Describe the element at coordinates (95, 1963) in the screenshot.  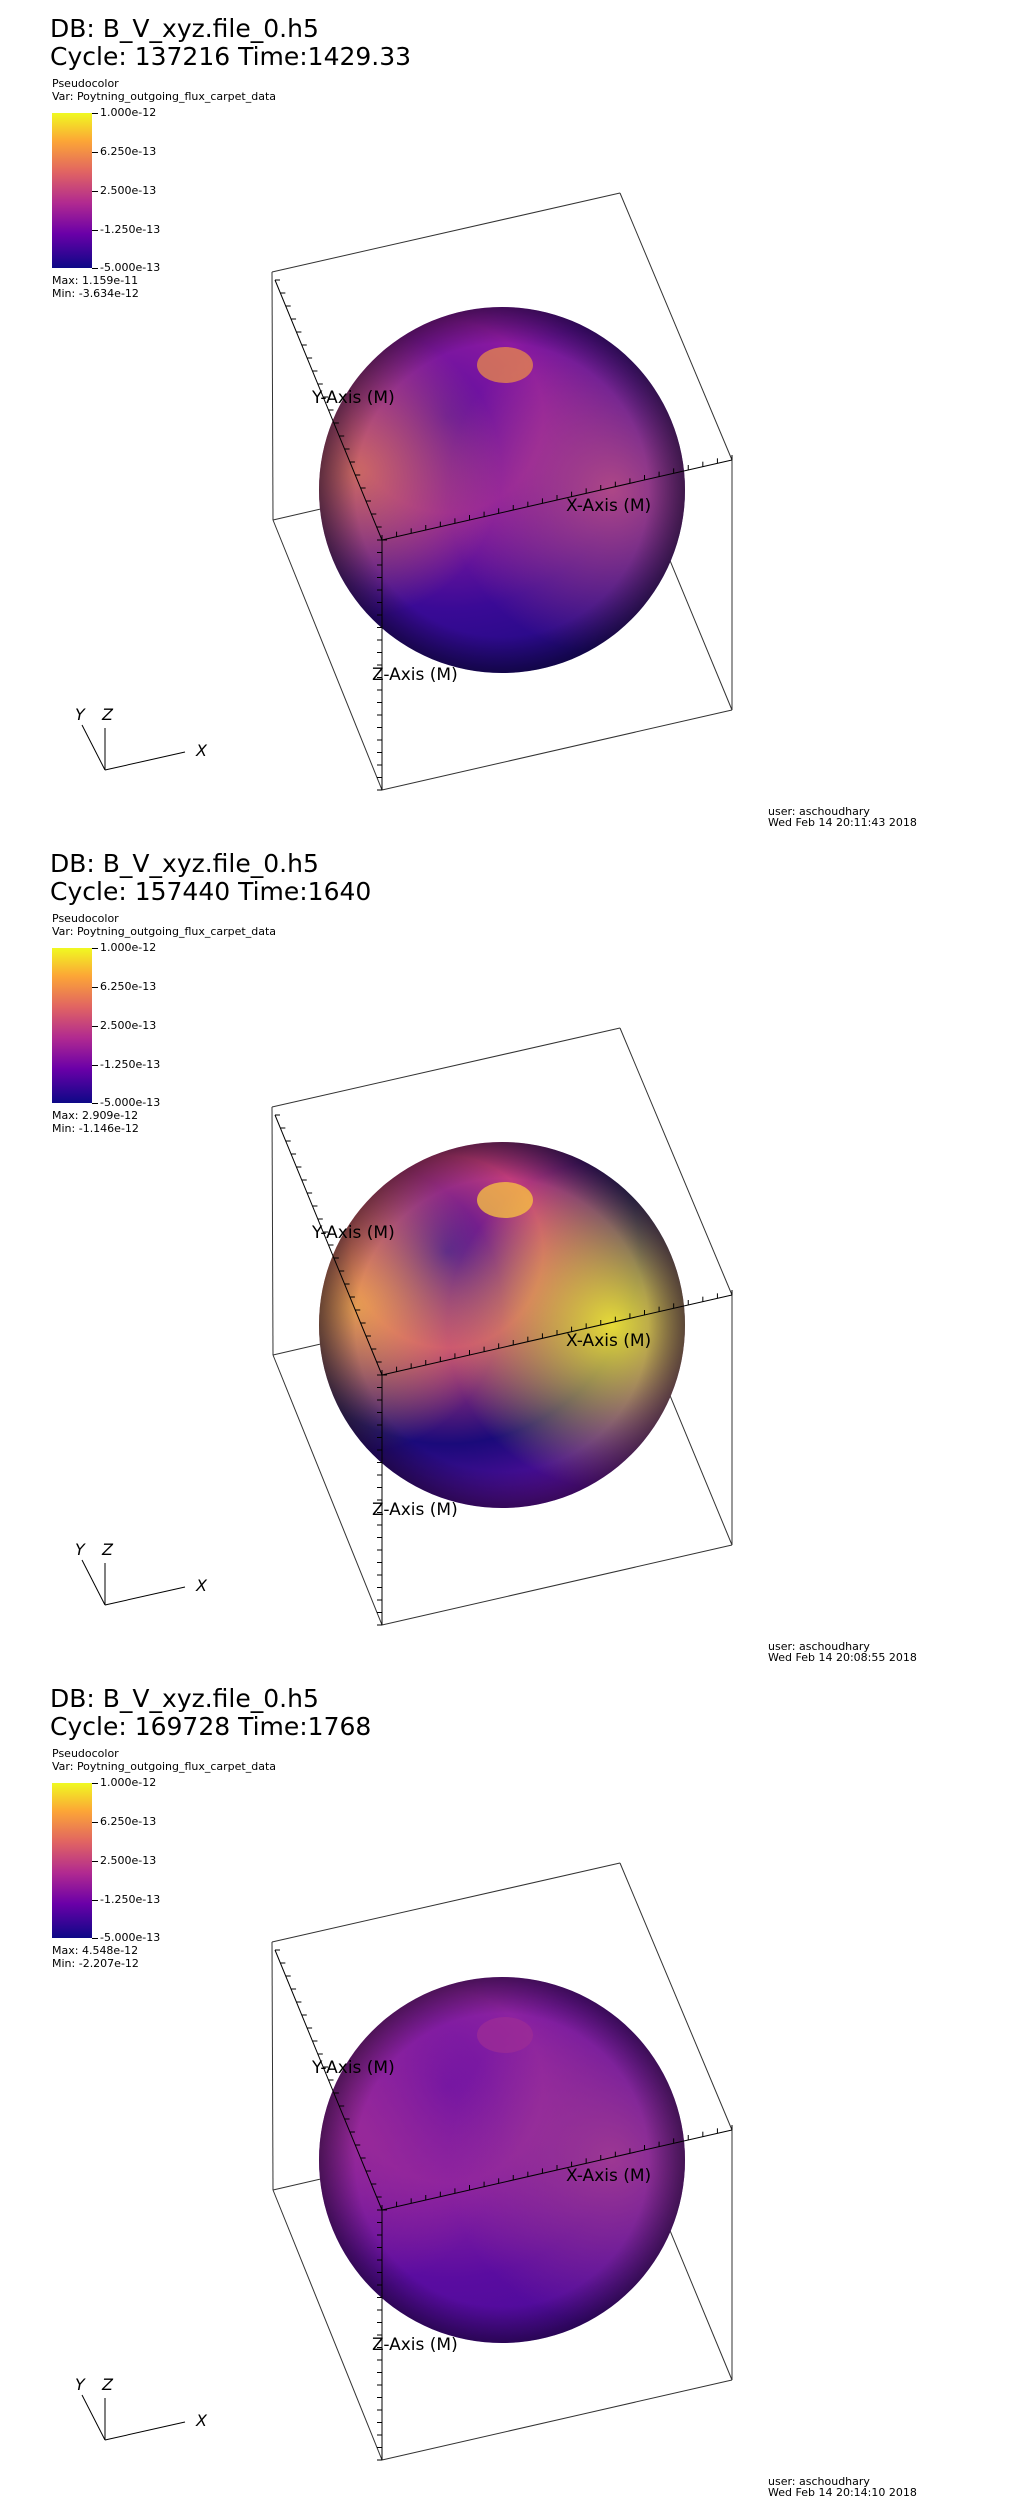
I see `min-value-label: Min: -2.207e-12` at that location.